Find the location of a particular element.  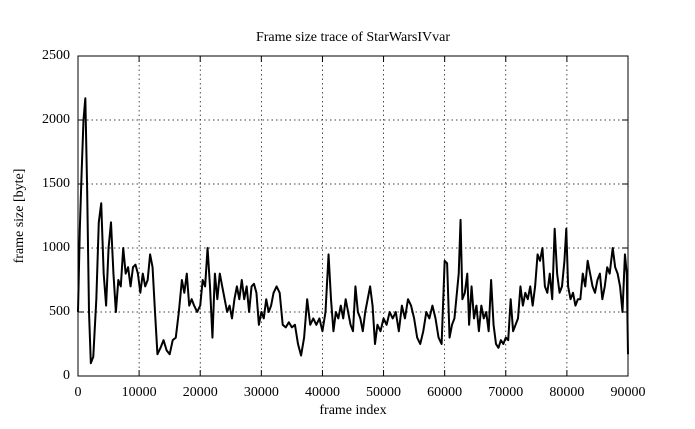

y-tick-label: 1000 is located at coordinates (56, 247).